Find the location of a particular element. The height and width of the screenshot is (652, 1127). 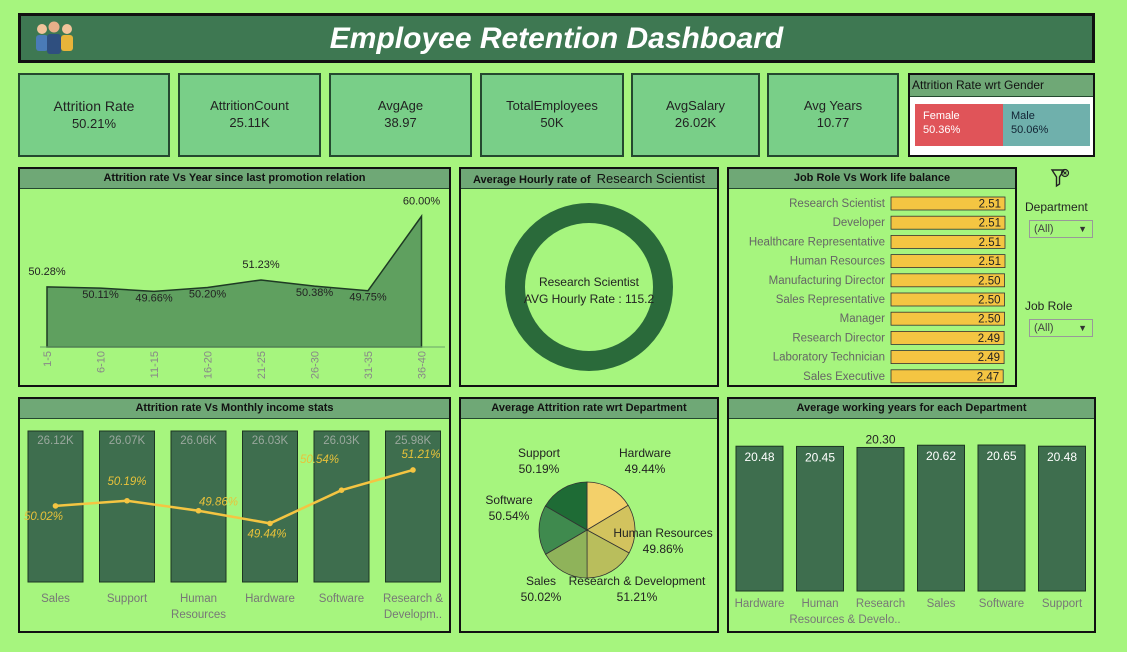

kpi-value: 26.02K is located at coordinates (695, 122).